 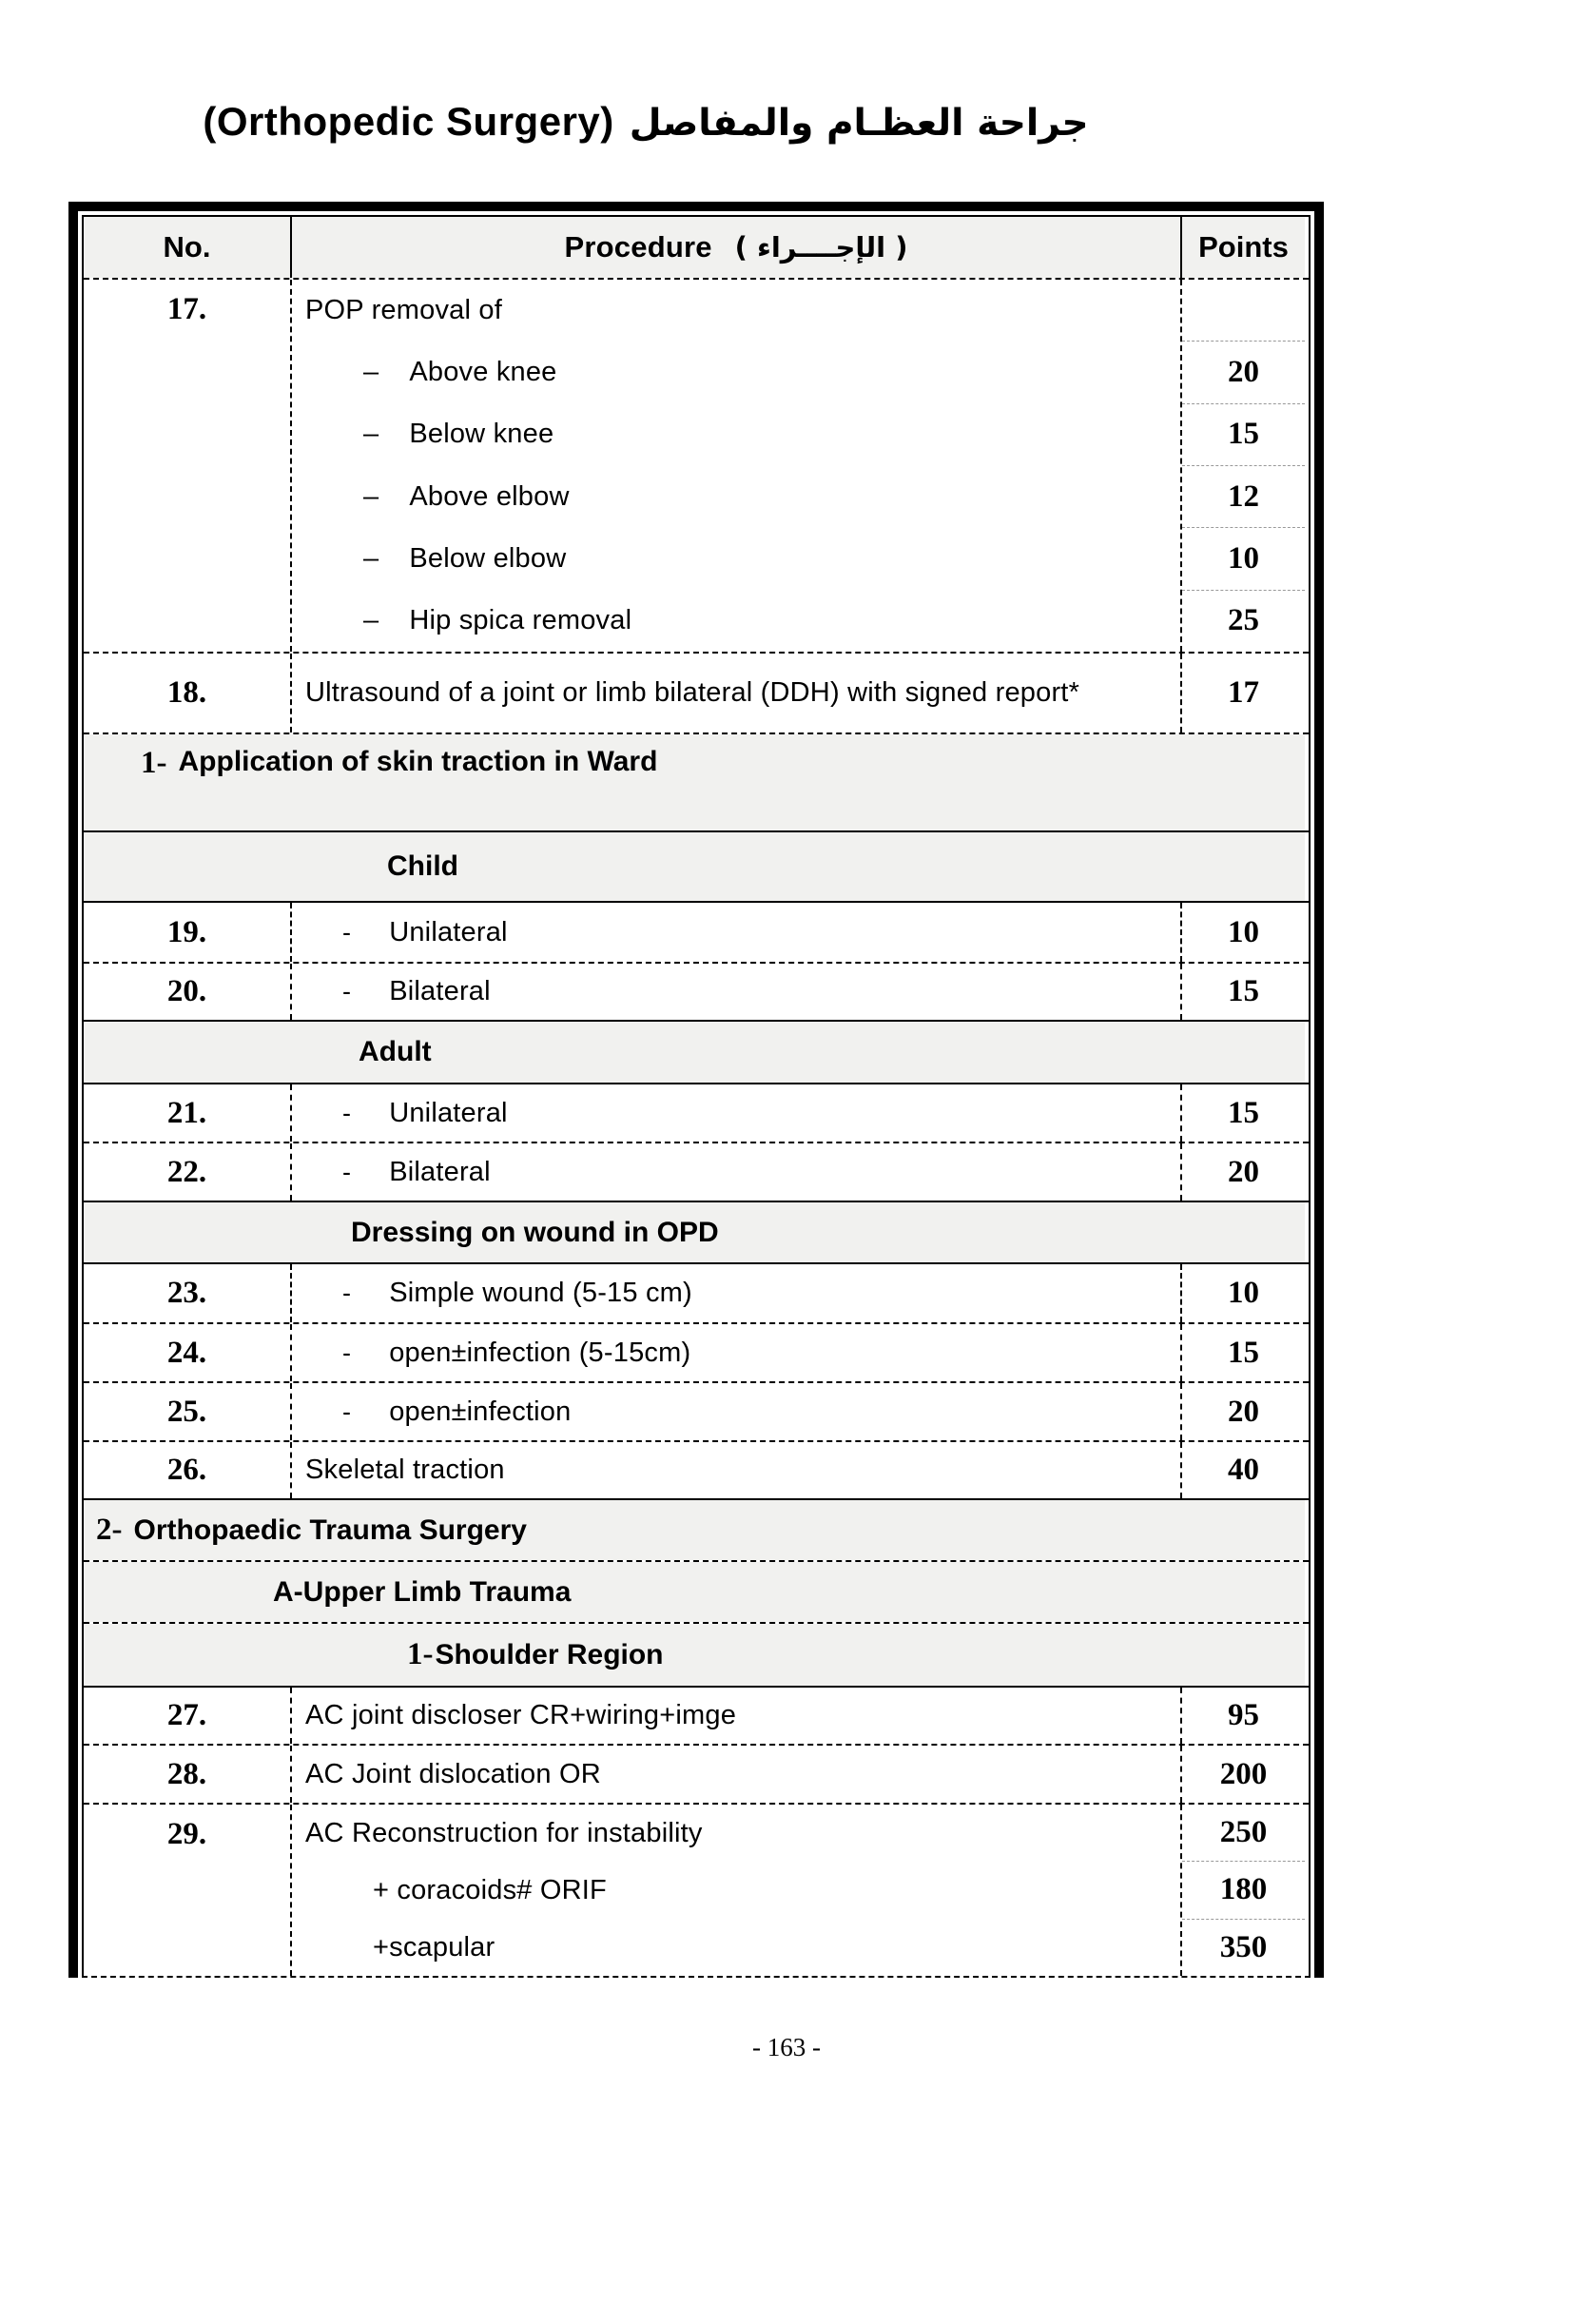 I want to click on header-no: No., so click(x=187, y=247).